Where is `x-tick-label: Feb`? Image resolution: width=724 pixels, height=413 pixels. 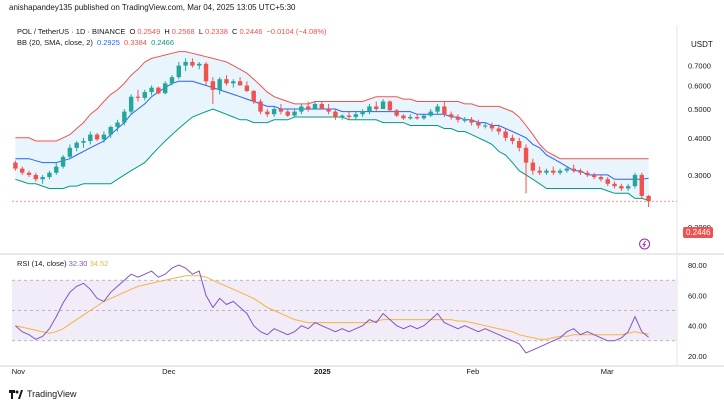 x-tick-label: Feb is located at coordinates (472, 371).